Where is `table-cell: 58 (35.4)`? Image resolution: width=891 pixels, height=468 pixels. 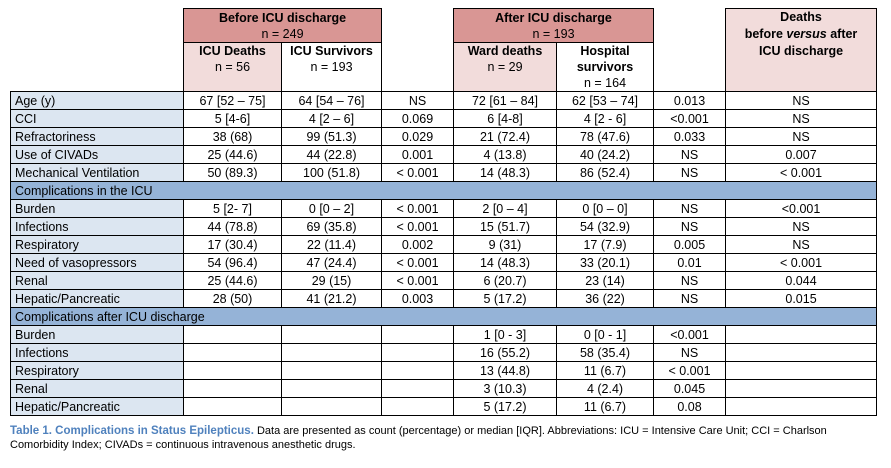 table-cell: 58 (35.4) is located at coordinates (605, 352).